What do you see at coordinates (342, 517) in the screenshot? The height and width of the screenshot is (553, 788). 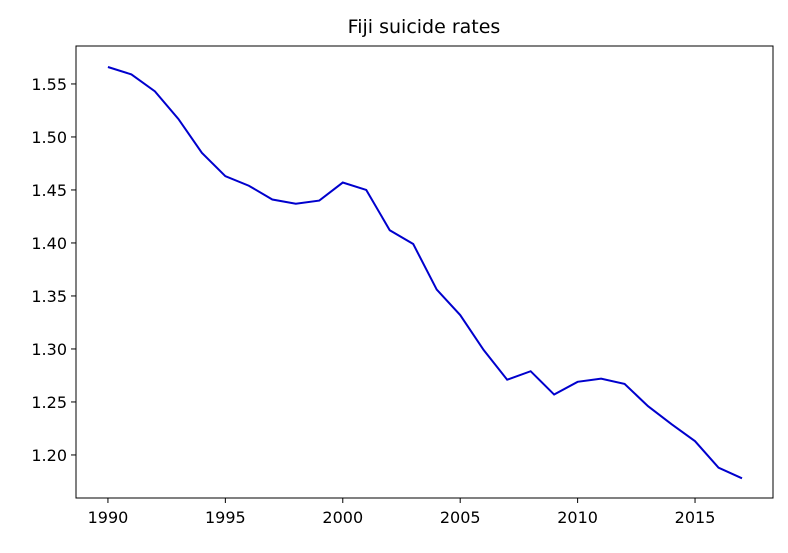 I see `x-tick-label: 2000` at bounding box center [342, 517].